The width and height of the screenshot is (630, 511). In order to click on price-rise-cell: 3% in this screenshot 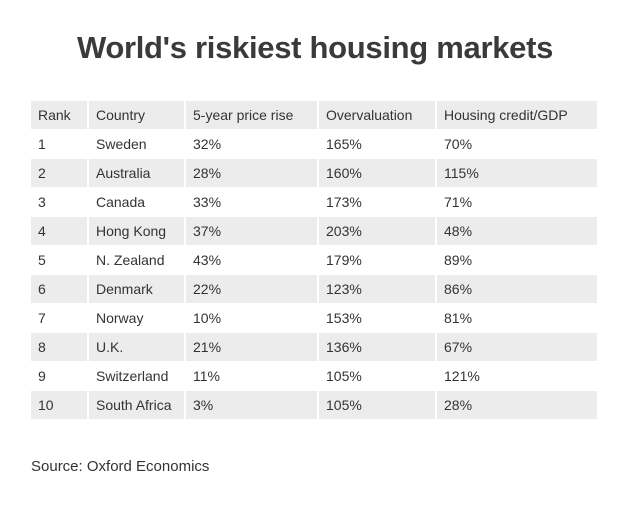, I will do `click(252, 405)`.